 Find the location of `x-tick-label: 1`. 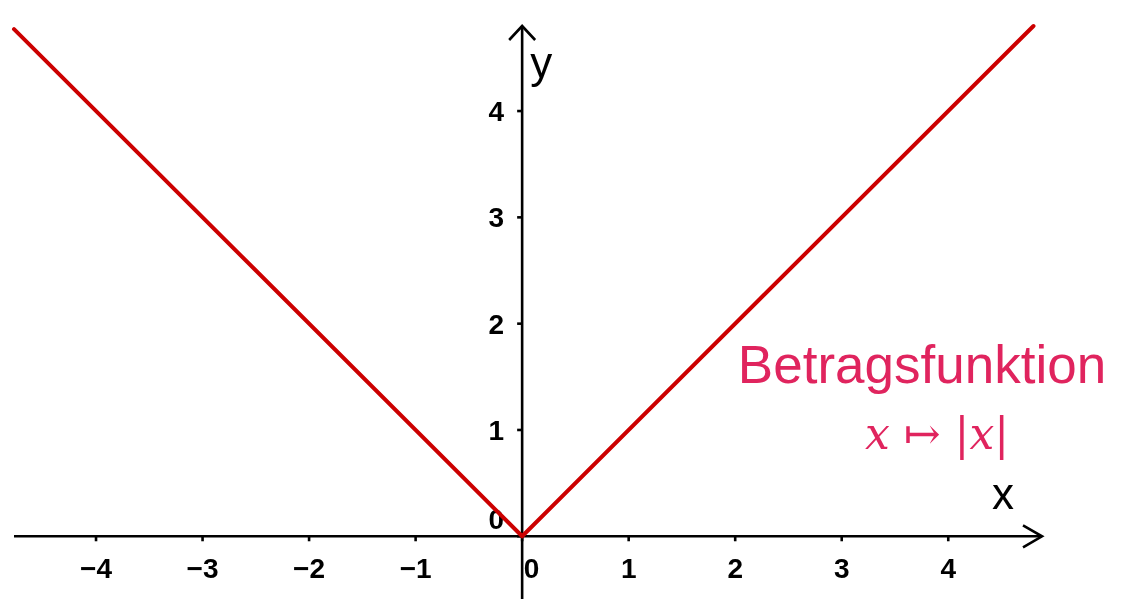

x-tick-label: 1 is located at coordinates (628, 569).